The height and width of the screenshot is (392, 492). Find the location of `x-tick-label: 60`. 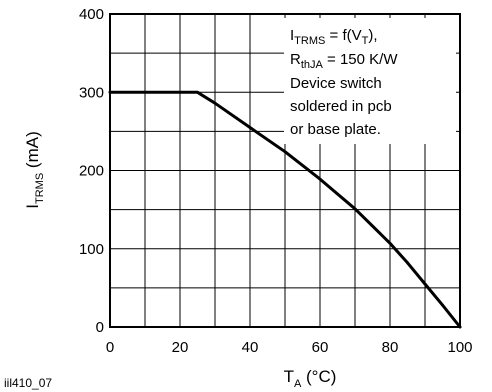

x-tick-label: 60 is located at coordinates (320, 347).